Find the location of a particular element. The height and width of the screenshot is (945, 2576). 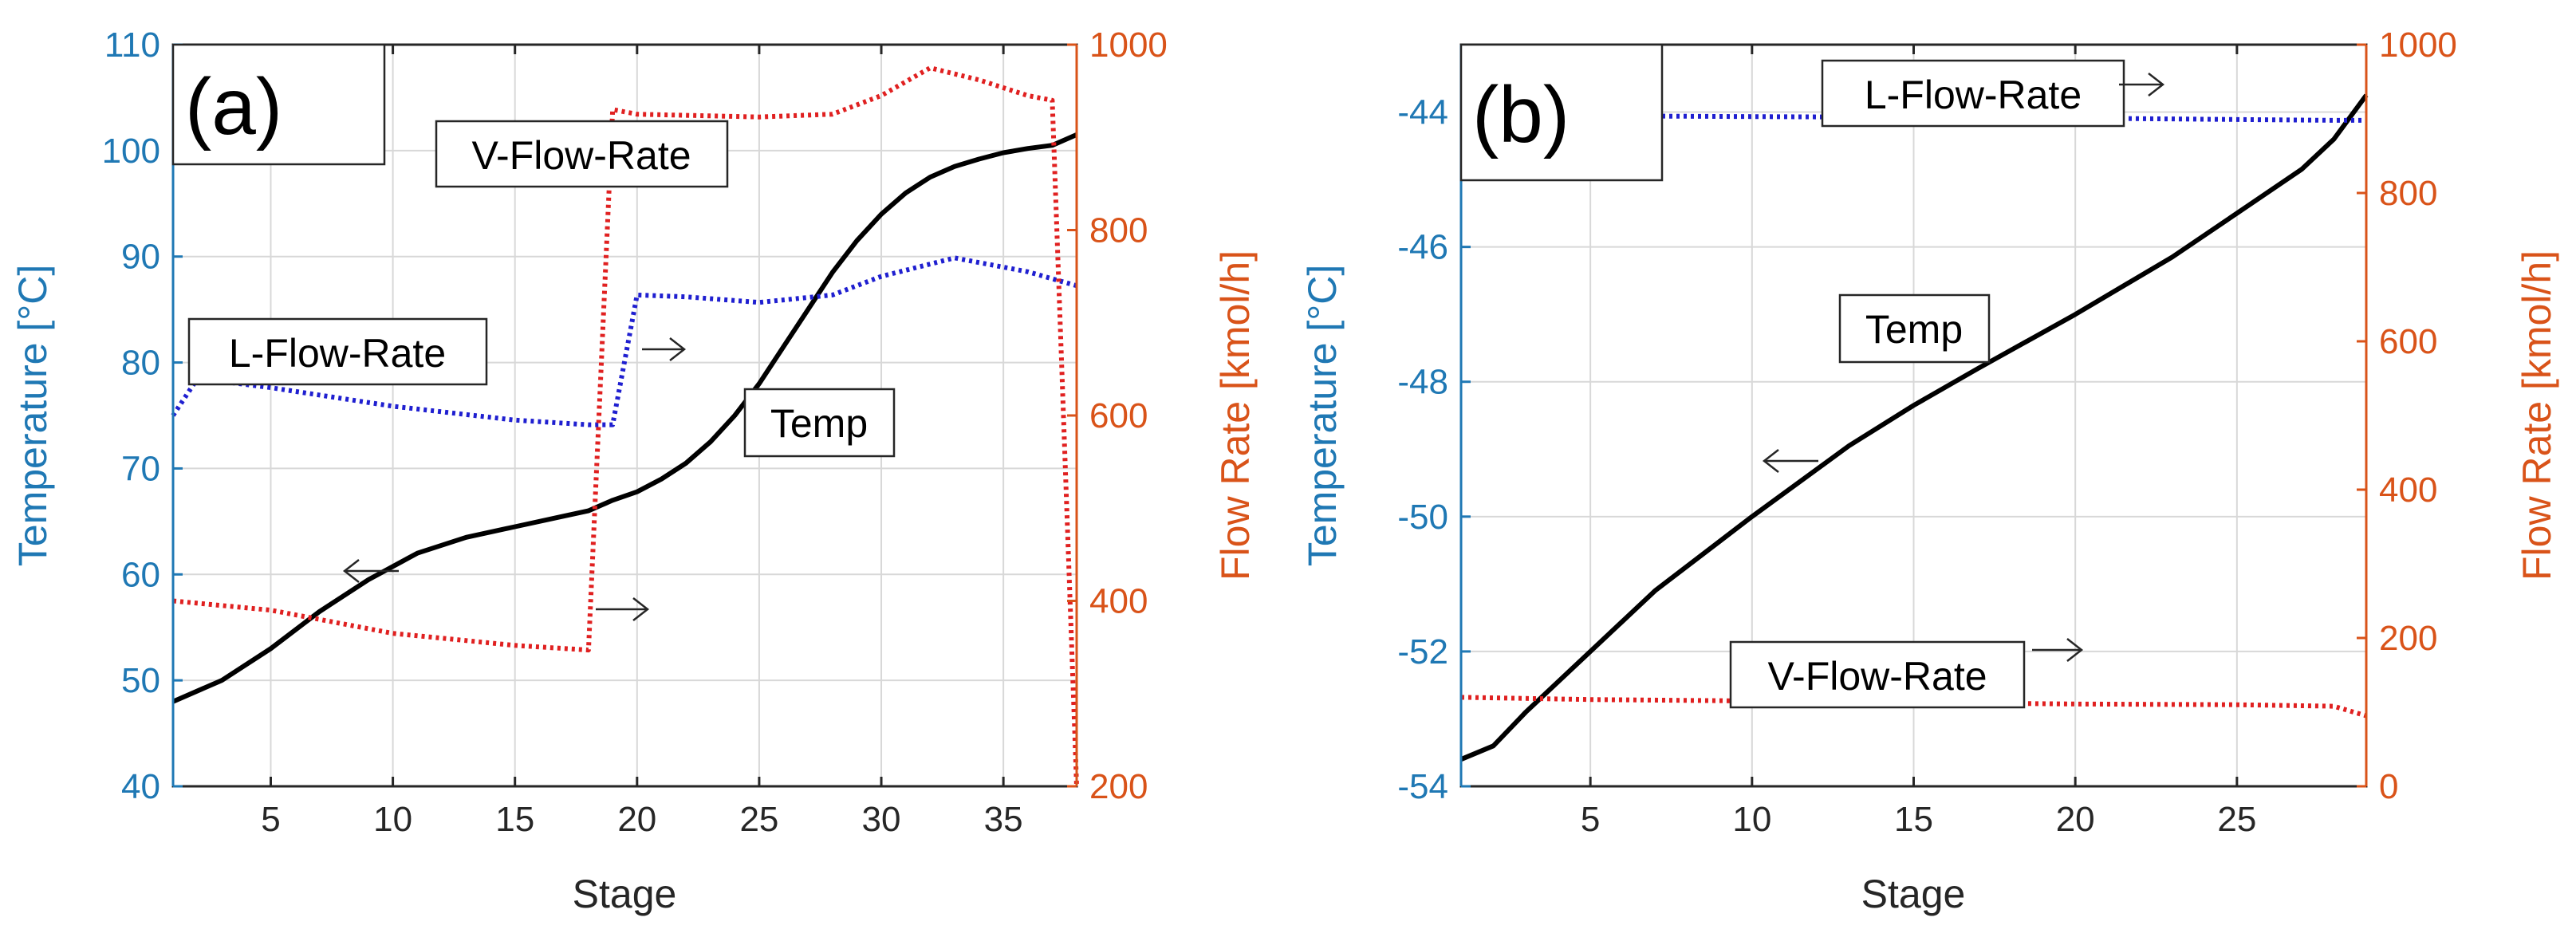

x-tick-label: 30 is located at coordinates (881, 819).